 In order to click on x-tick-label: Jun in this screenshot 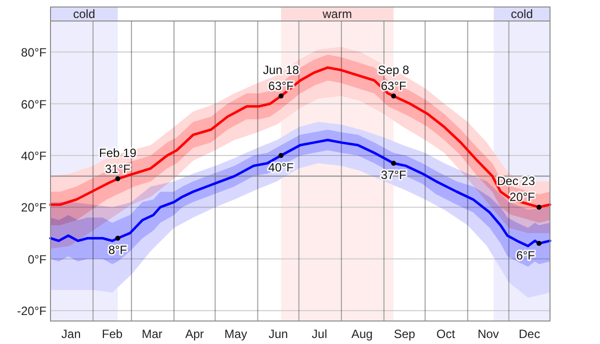, I will do `click(278, 334)`.